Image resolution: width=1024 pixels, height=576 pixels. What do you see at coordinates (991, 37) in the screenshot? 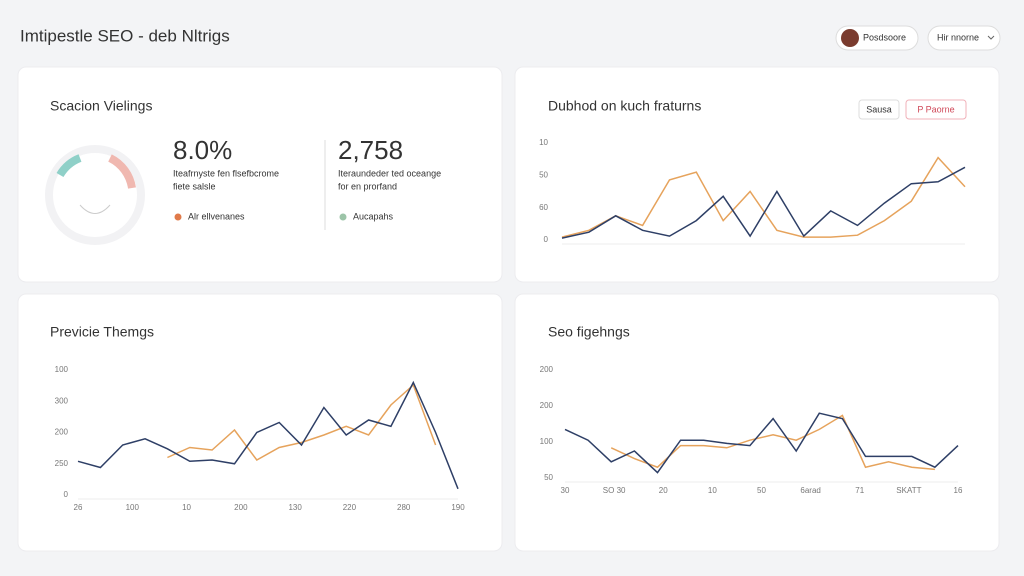
I see `dropdown-arrow` at bounding box center [991, 37].